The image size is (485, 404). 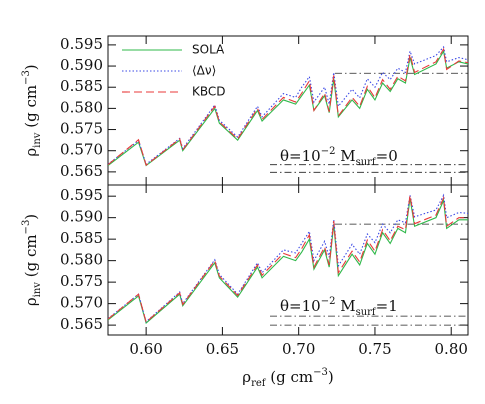 I want to click on label: θ=10−2 Msurf=0, so click(x=339, y=157).